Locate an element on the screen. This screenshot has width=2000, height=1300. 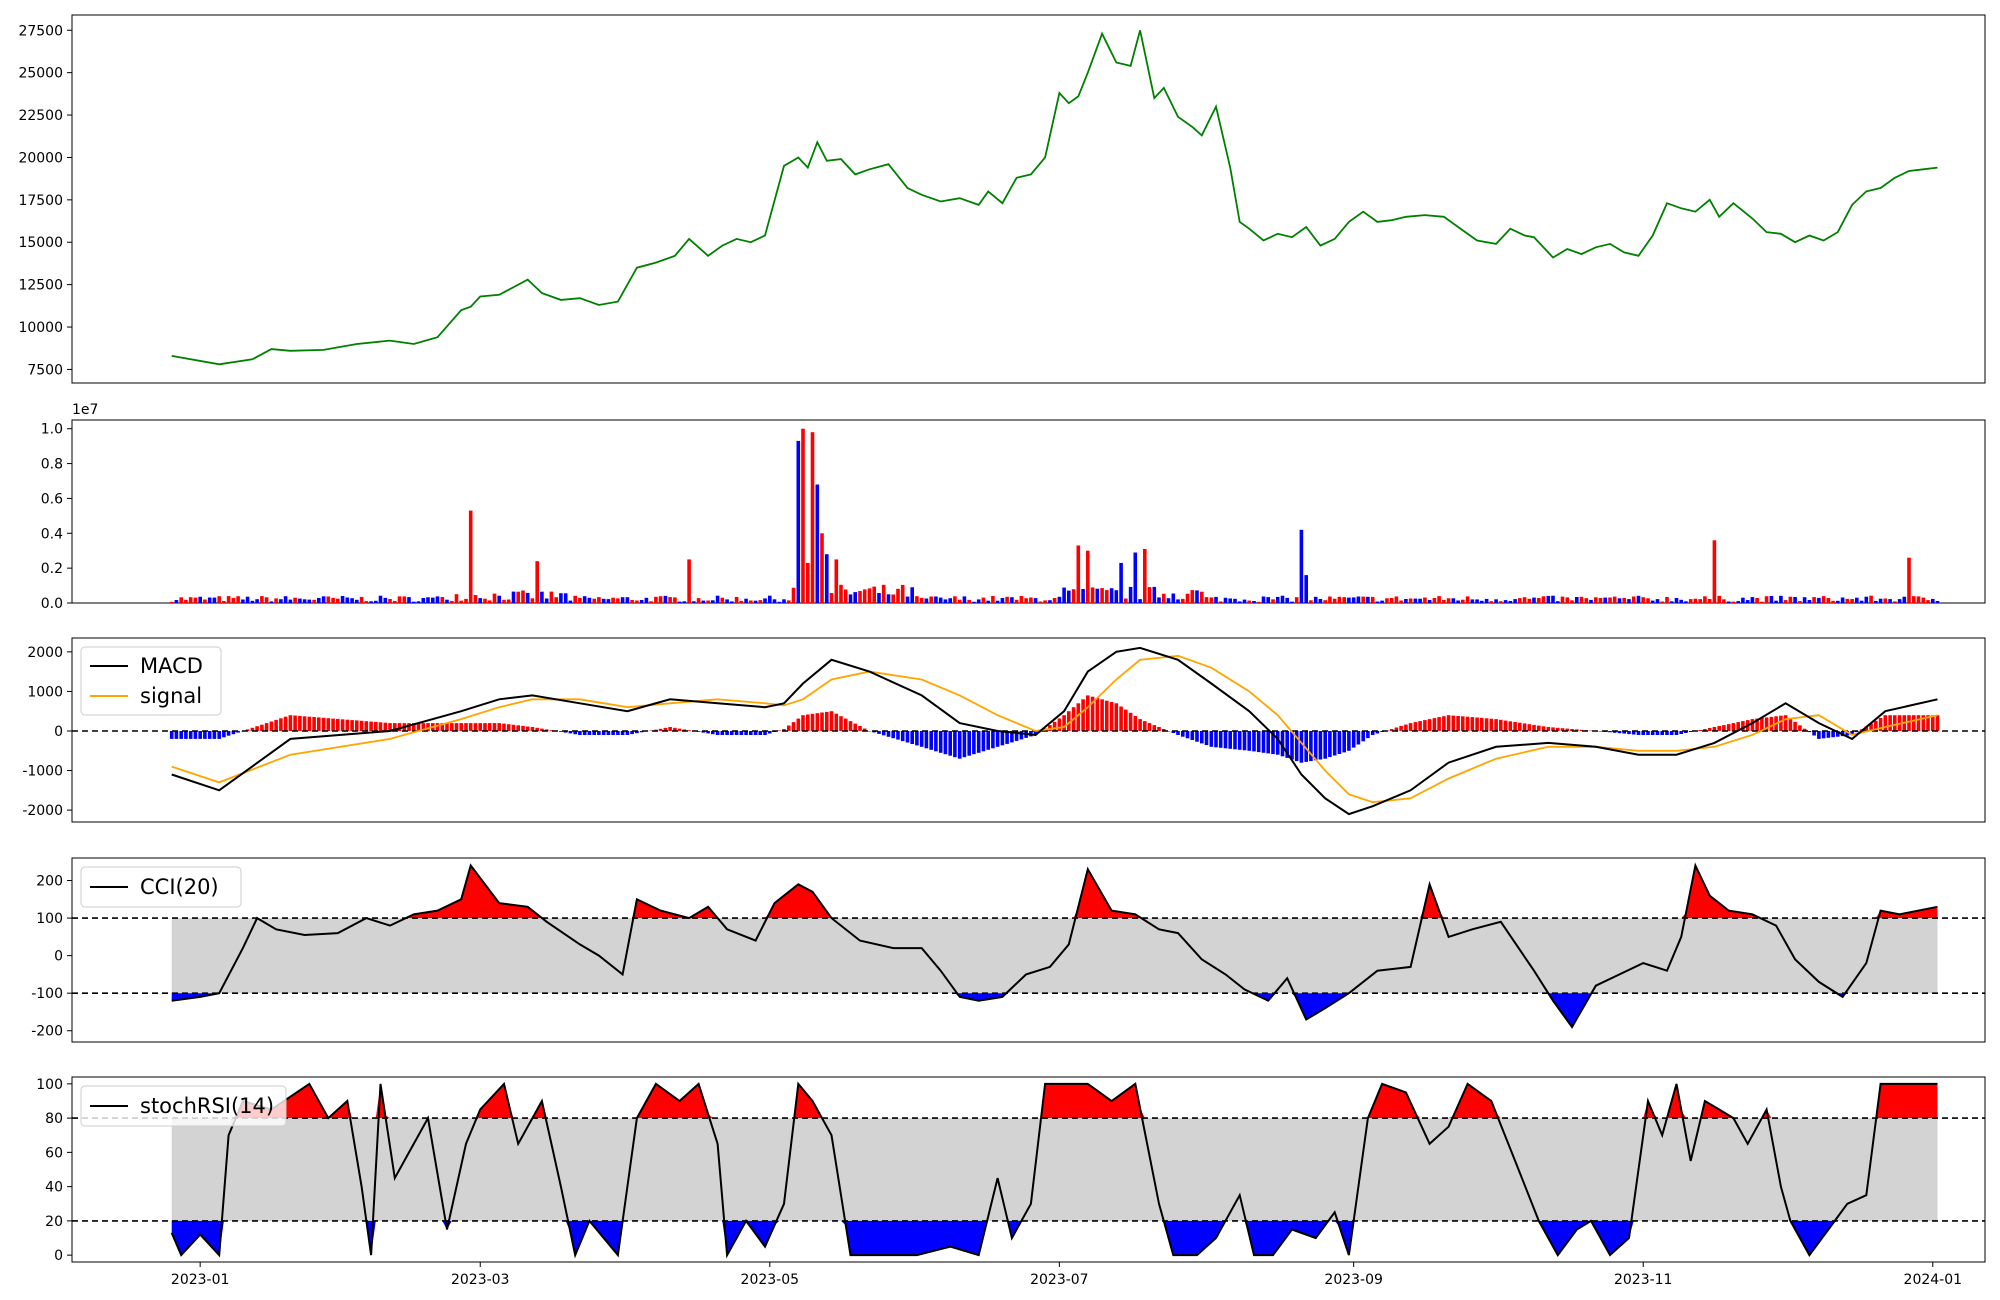
volume-bars is located at coordinates (1054, 515).